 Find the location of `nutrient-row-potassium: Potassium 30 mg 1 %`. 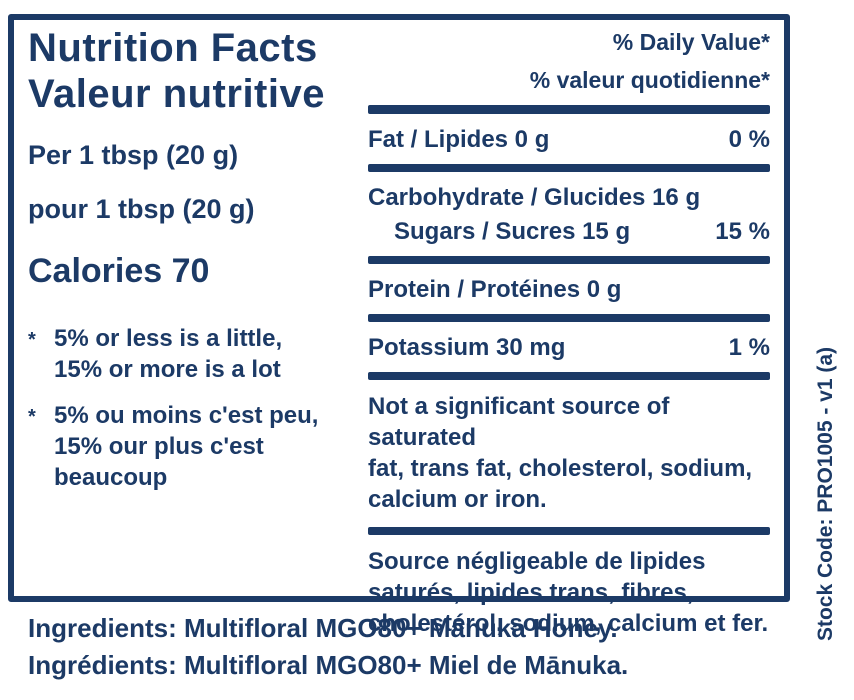

nutrient-row-potassium: Potassium 30 mg 1 % is located at coordinates (569, 347).